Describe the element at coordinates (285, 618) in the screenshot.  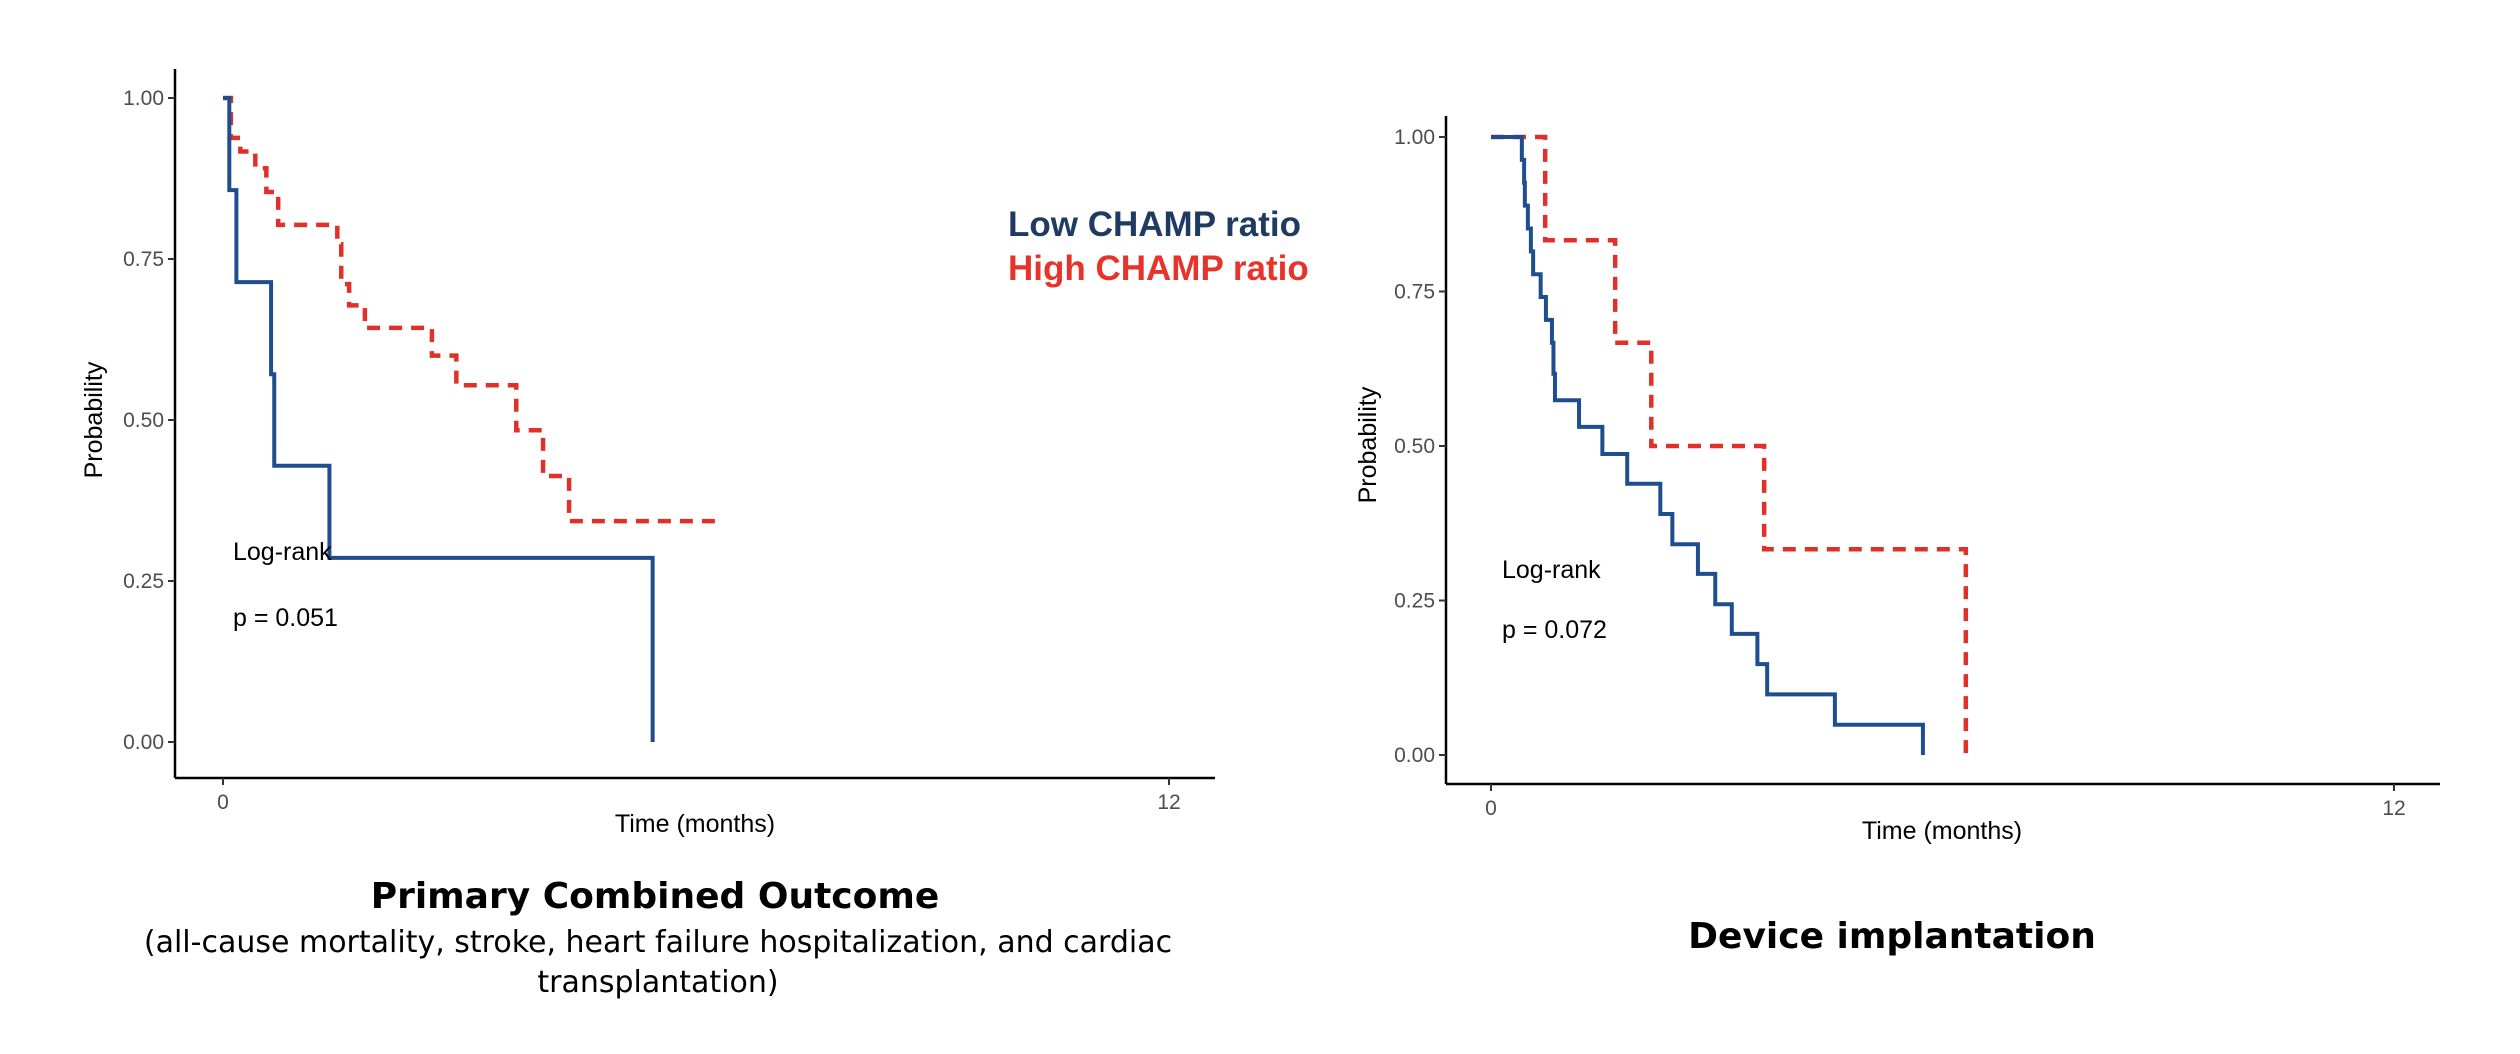
I see `p-value-label: p = 0.051` at that location.